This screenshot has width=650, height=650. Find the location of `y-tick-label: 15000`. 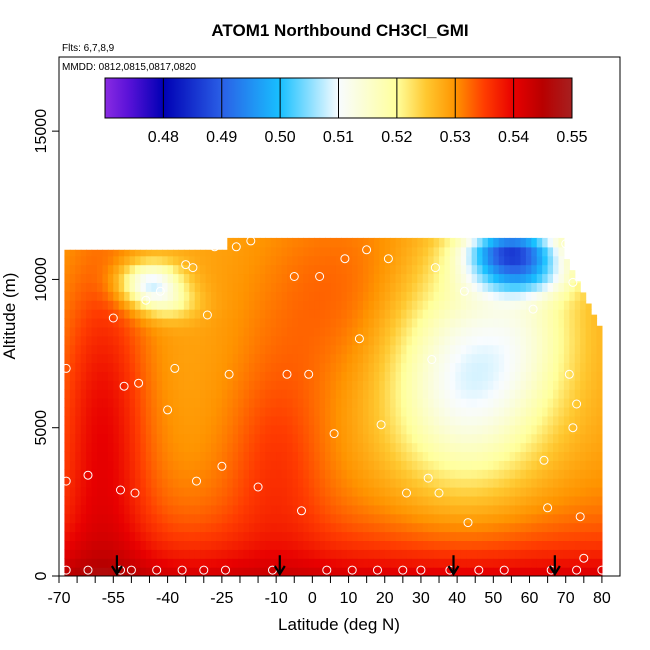

y-tick-label: 15000 is located at coordinates (41, 131).